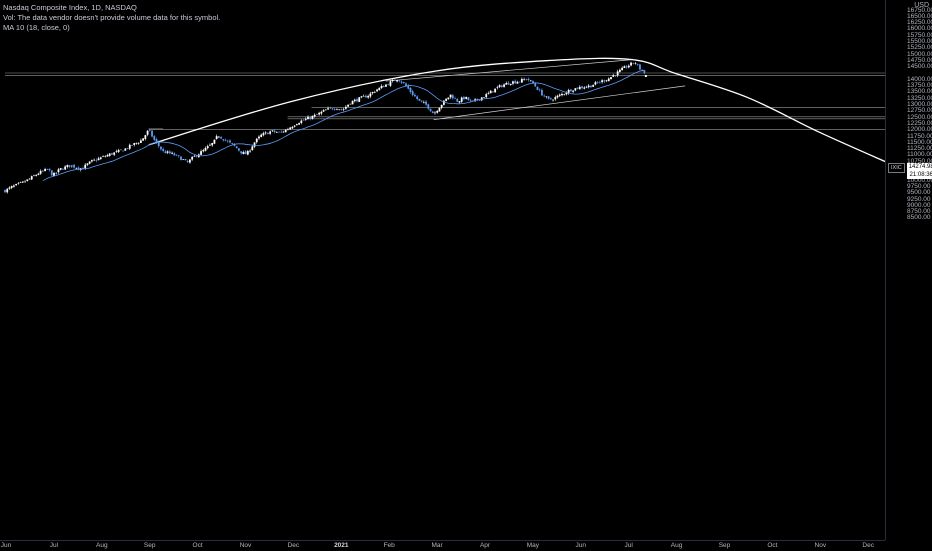 This screenshot has width=932, height=551. Describe the element at coordinates (919, 92) in the screenshot. I see `price-tick-label: 13500.00` at that location.